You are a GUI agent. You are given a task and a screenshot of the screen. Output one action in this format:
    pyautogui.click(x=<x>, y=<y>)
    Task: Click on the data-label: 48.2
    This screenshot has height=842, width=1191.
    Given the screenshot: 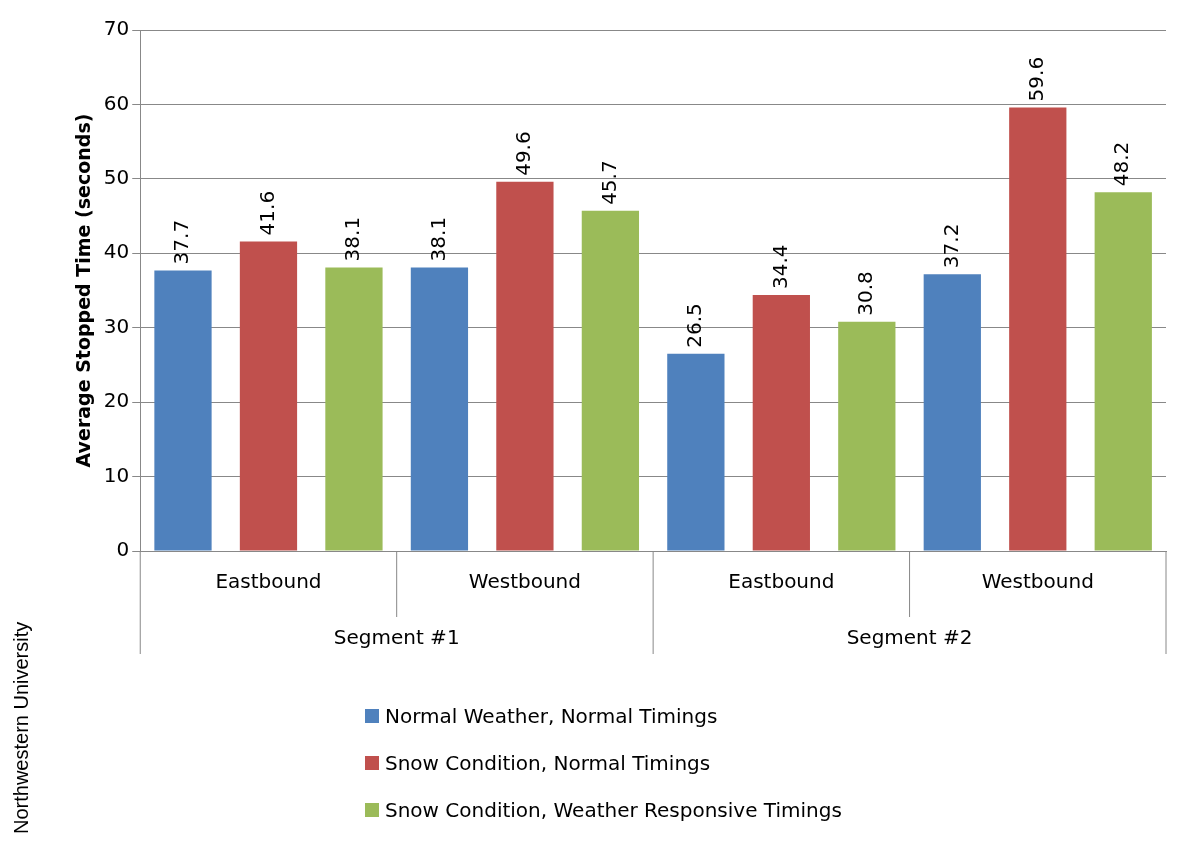 What is the action you would take?
    pyautogui.click(x=1121, y=164)
    